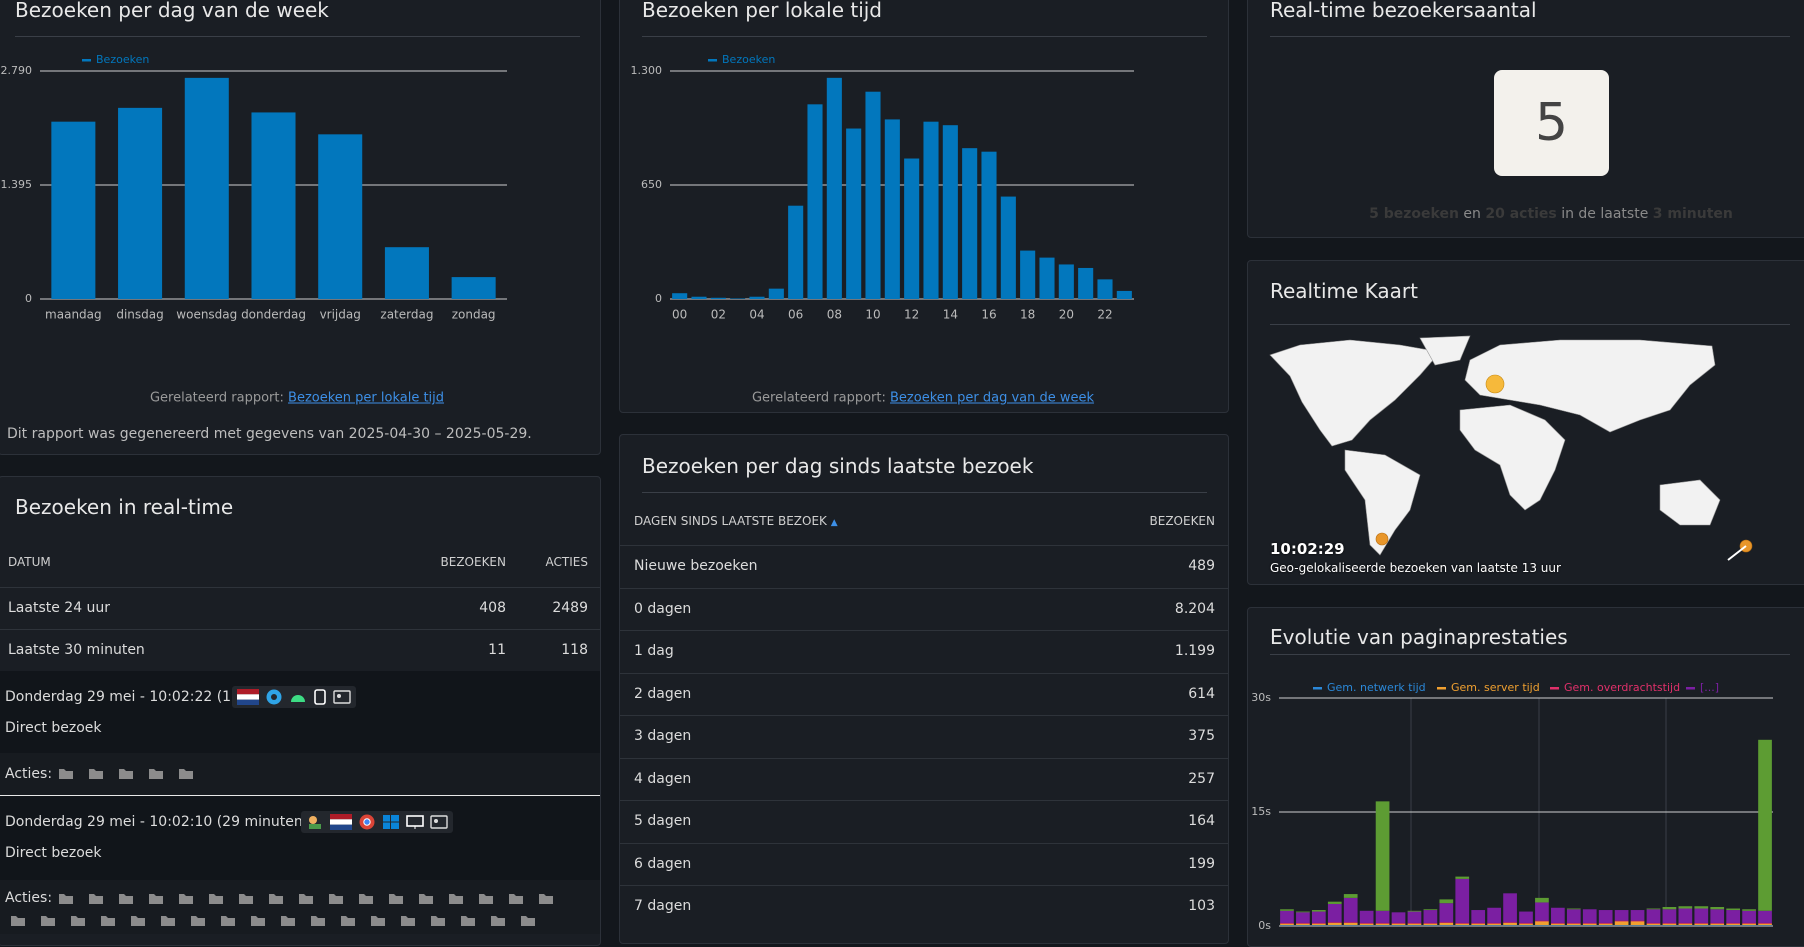 The width and height of the screenshot is (1804, 947). I want to click on column-header: BEZOEKEN, so click(1182, 521).